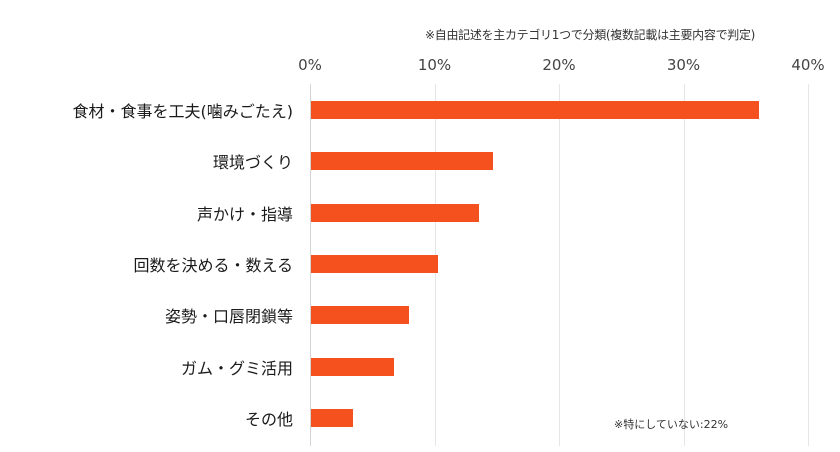  I want to click on y-axis-line, so click(310, 265).